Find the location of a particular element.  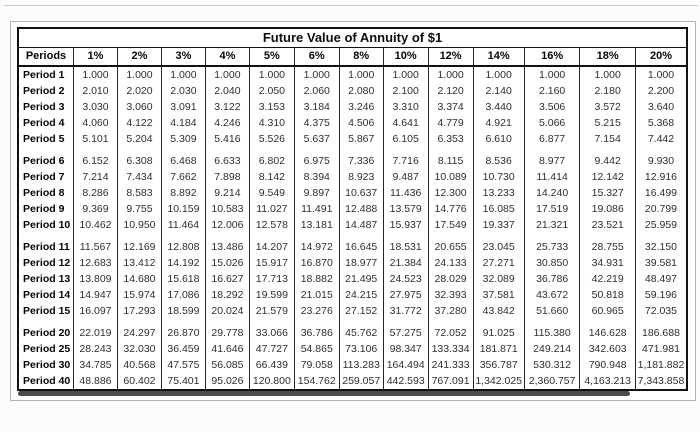

value-cell: 14.972 is located at coordinates (316, 247).